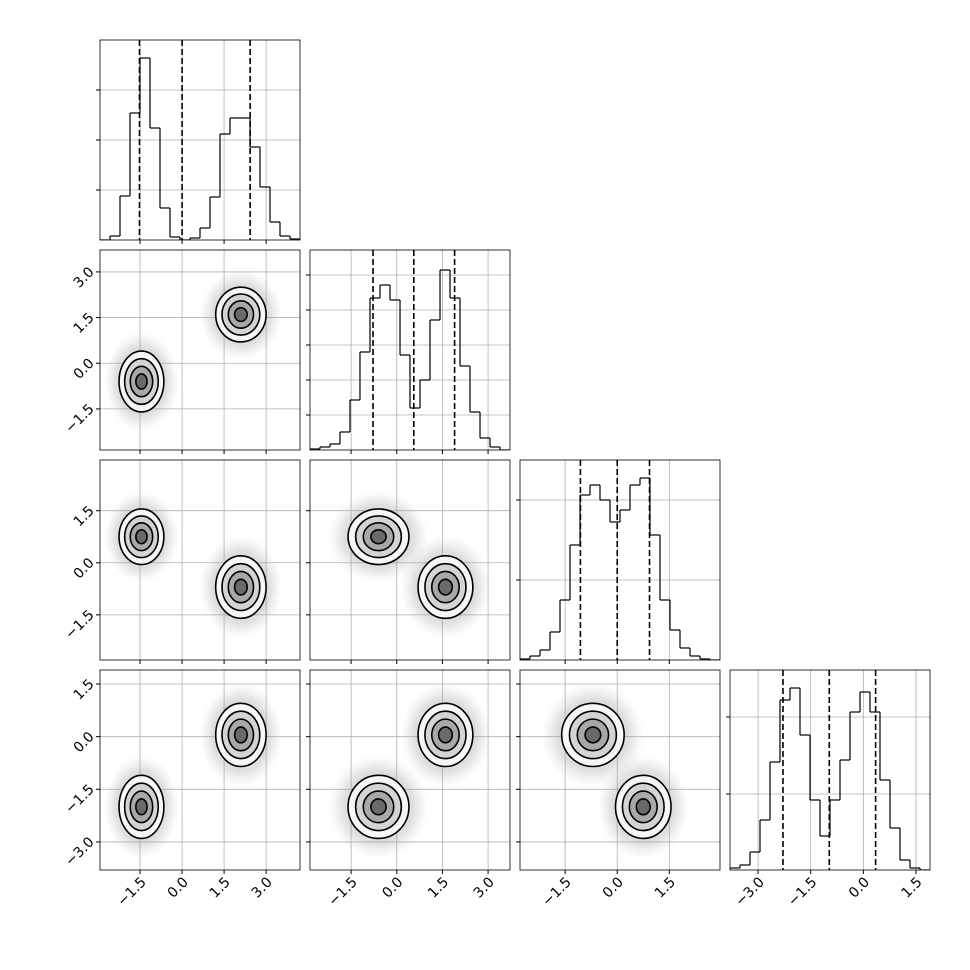 The width and height of the screenshot is (970, 970). Describe the element at coordinates (84, 277) in the screenshot. I see `y-tick-label: 3.0` at that location.